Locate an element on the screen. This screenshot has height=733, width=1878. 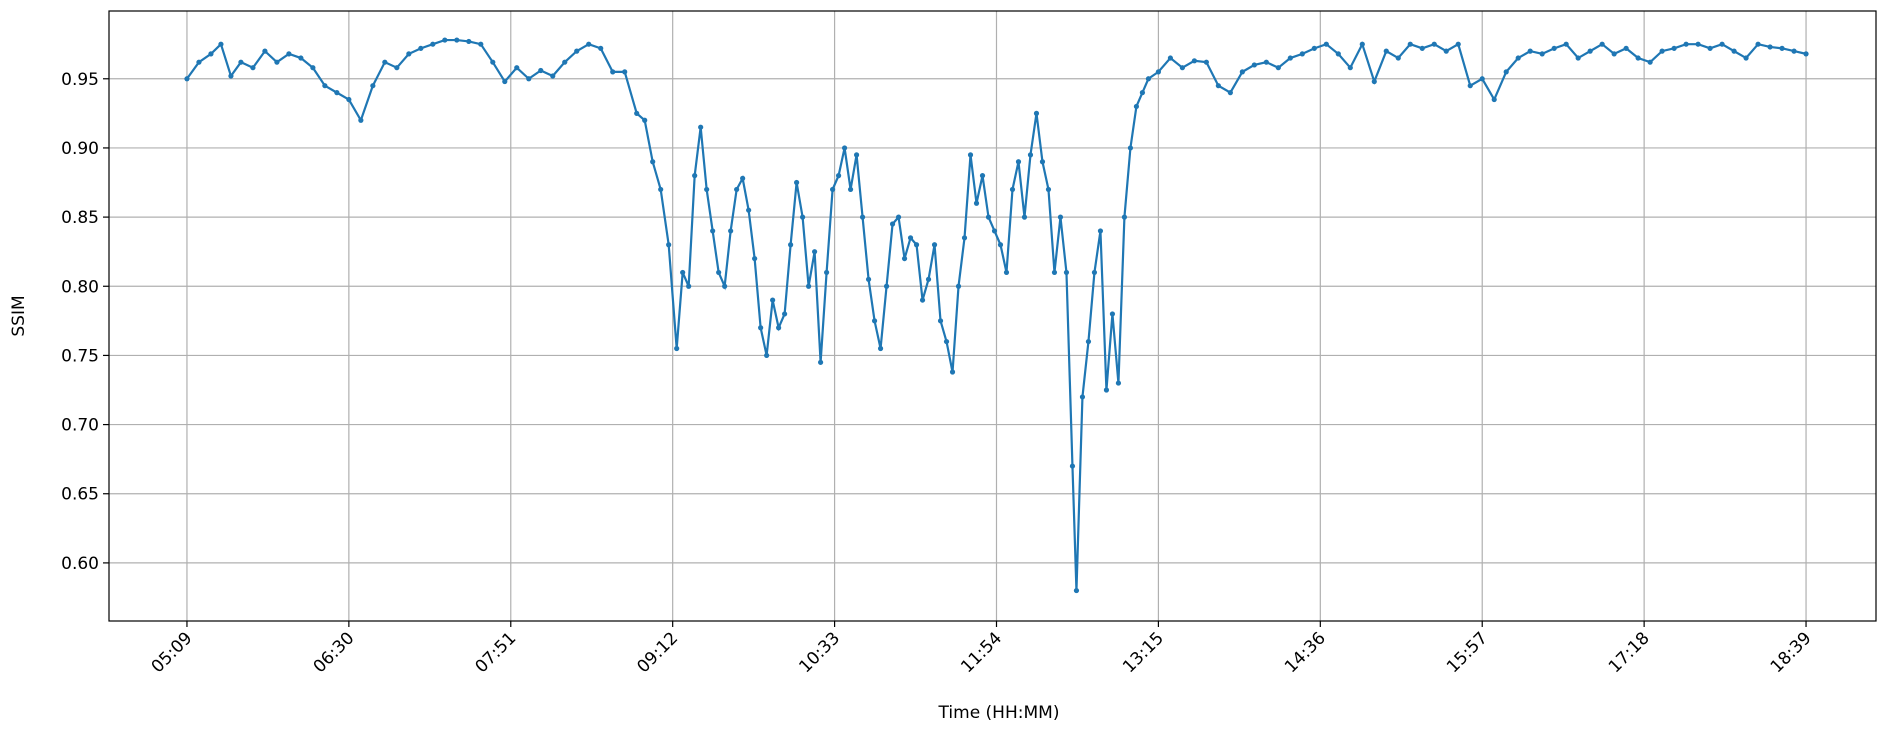
x-tick-label: 18:39 is located at coordinates (1791, 652).